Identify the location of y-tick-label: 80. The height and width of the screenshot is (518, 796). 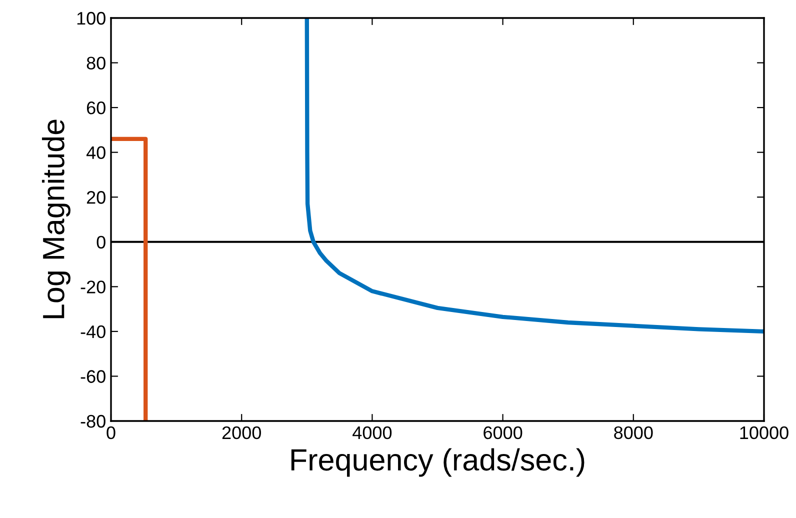
(96, 63).